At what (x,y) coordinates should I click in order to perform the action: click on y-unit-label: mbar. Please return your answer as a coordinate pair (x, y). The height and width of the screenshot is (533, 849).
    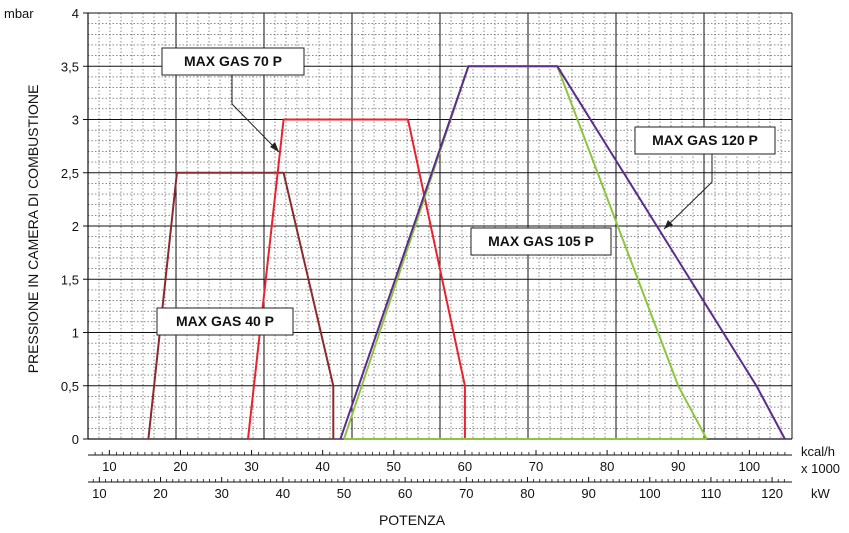
    Looking at the image, I should click on (19, 13).